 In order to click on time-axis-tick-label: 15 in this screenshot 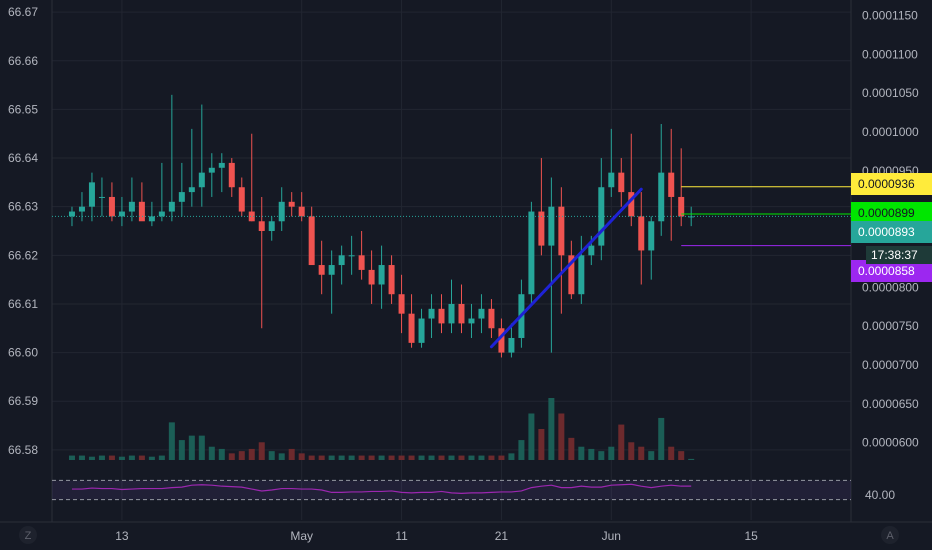, I will do `click(751, 536)`.